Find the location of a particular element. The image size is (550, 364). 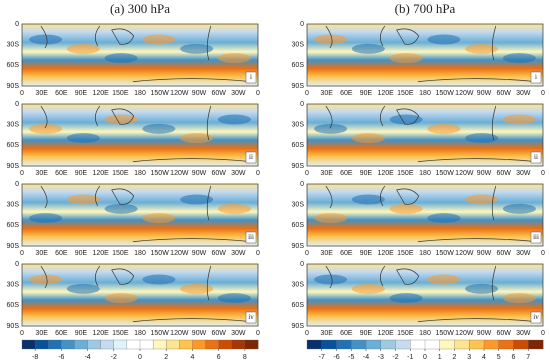

colorbar-label: -8 is located at coordinates (35, 357).